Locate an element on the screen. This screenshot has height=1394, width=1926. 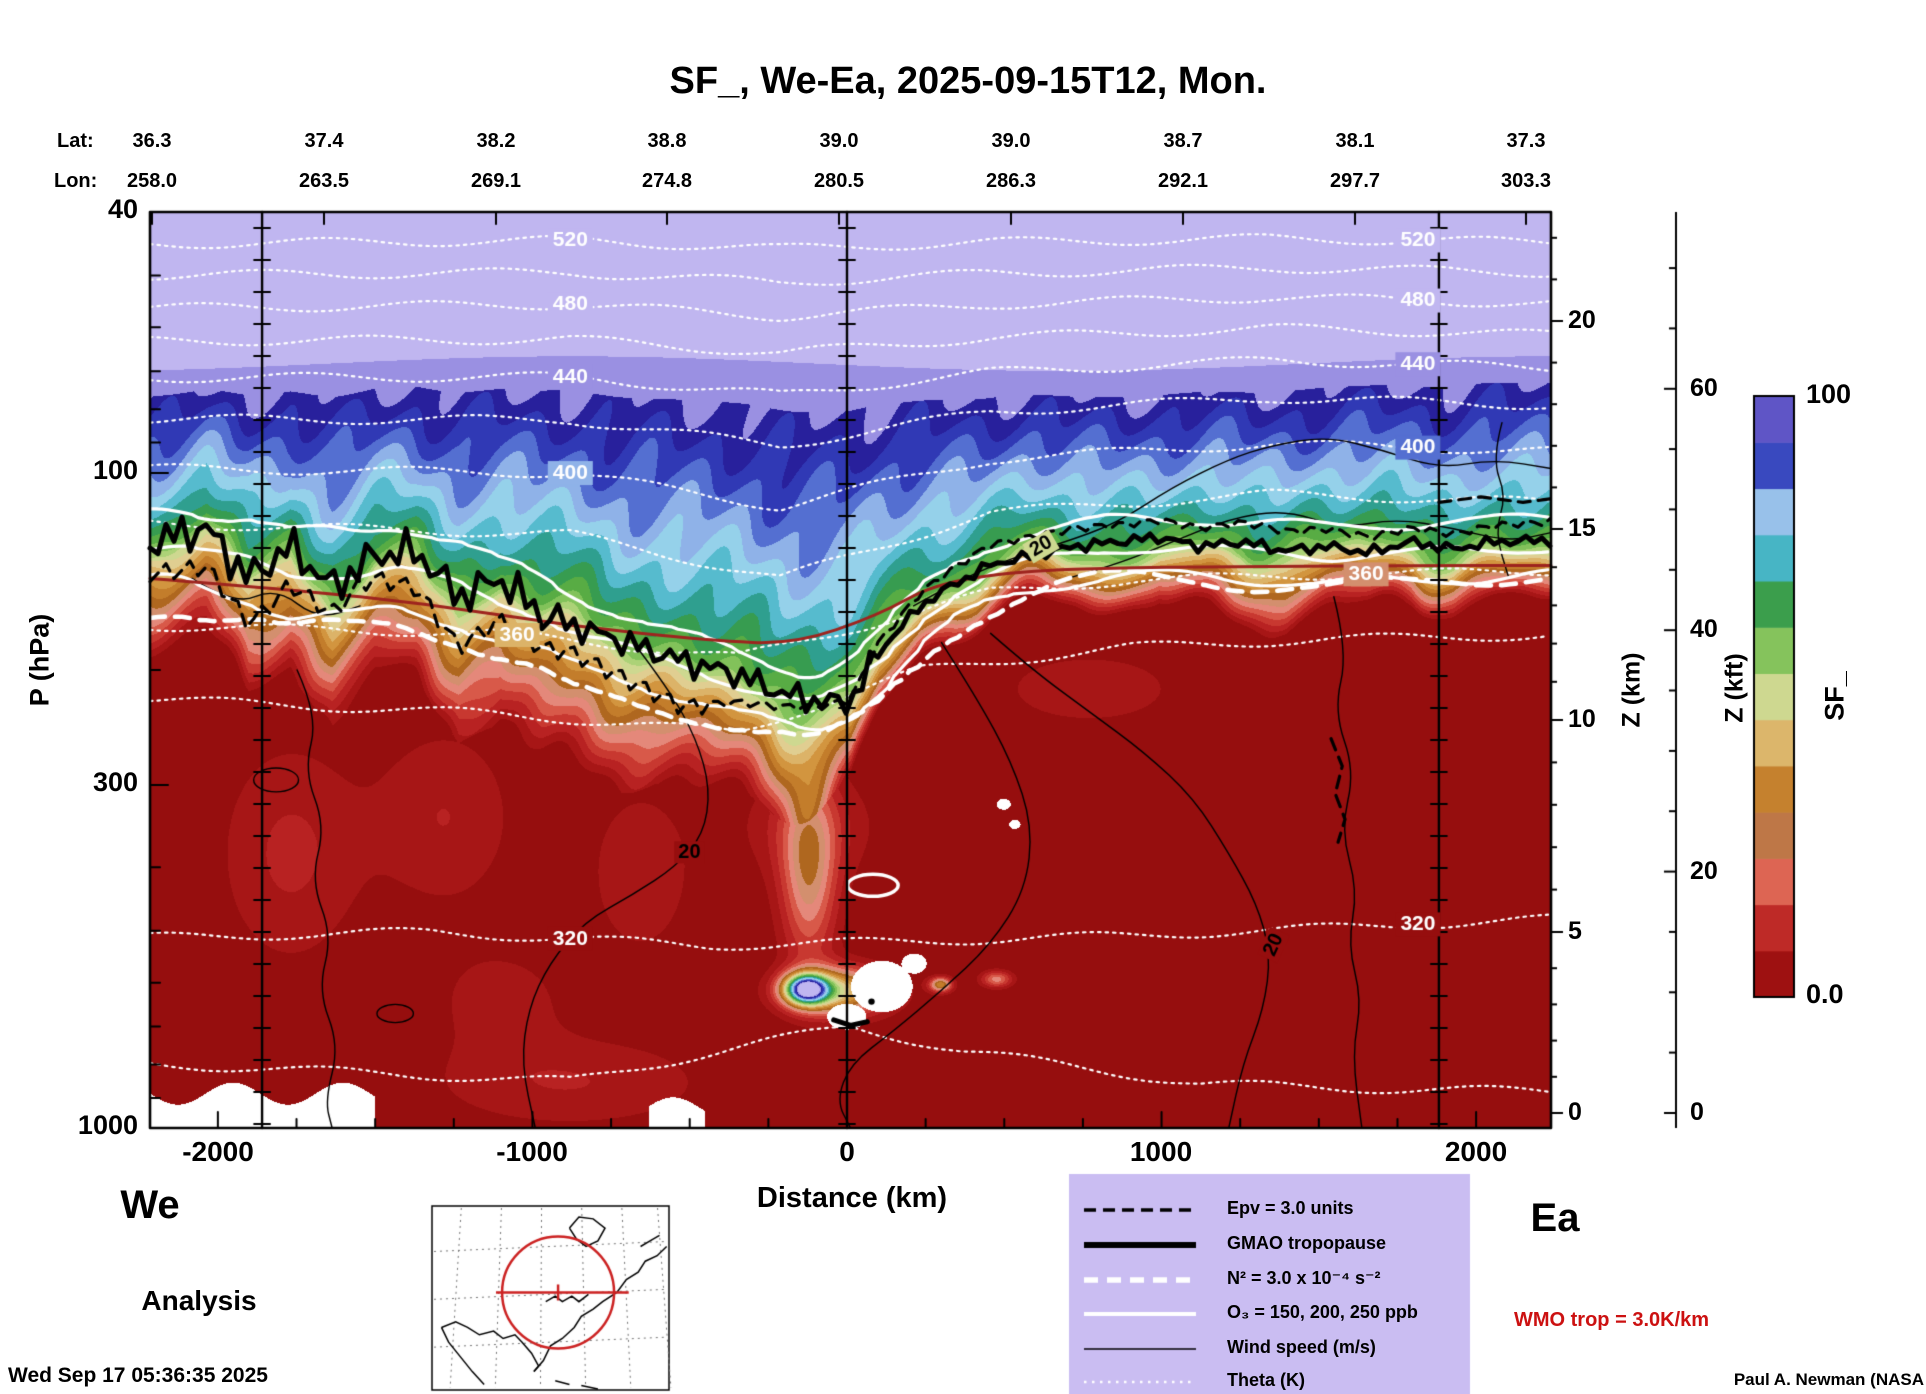
lon-value: 280.5 is located at coordinates (839, 181).